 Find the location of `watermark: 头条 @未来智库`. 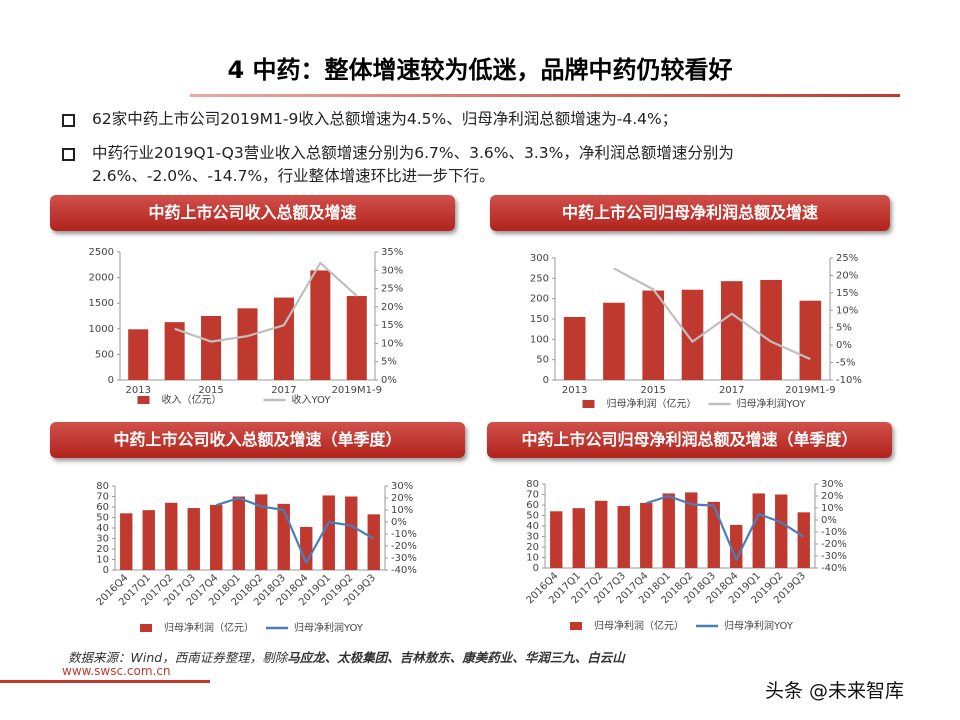

watermark: 头条 @未来智库 is located at coordinates (835, 691).